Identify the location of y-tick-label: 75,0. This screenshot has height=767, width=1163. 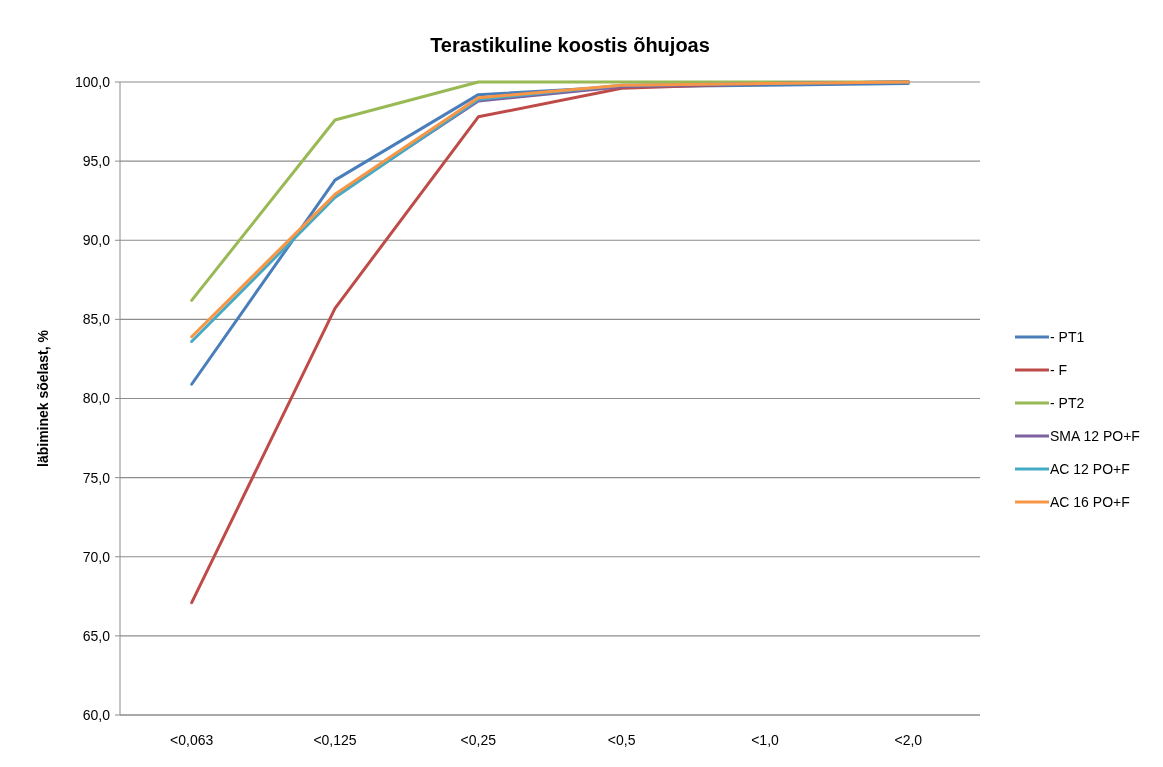
(96, 477).